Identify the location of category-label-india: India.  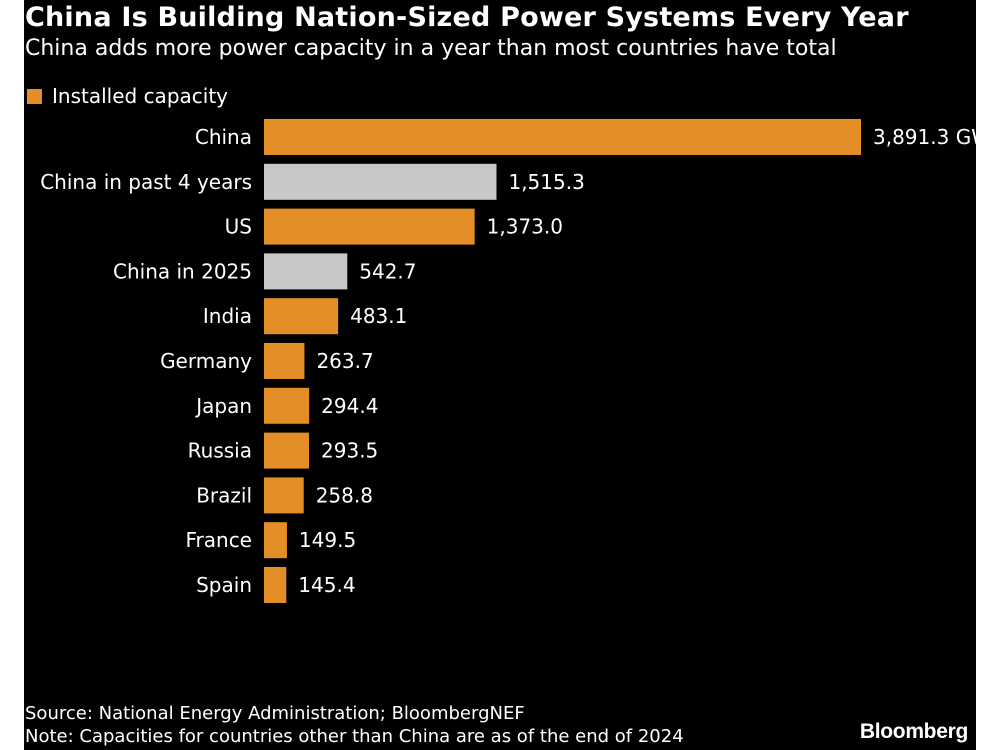
(227, 316).